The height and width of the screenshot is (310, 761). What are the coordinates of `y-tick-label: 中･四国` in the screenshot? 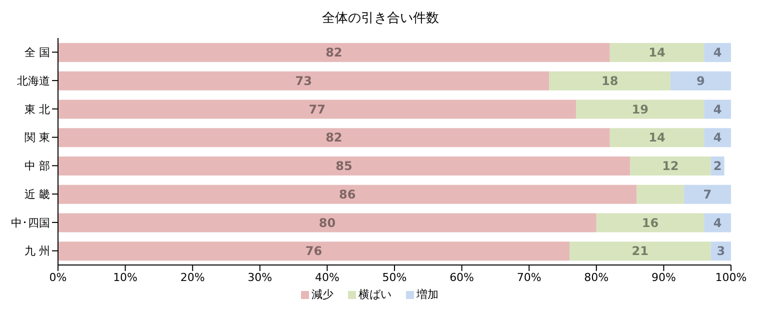 It's located at (30, 223).